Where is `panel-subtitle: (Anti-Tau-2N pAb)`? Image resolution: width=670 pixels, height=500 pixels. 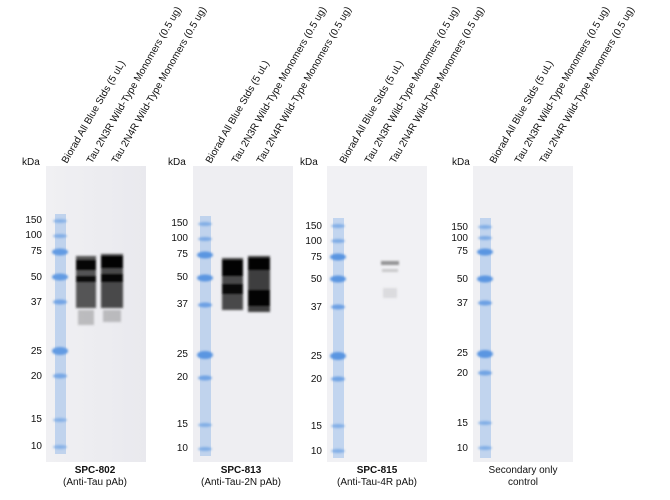
panel-subtitle: (Anti-Tau-2N pAb) is located at coordinates (241, 482).